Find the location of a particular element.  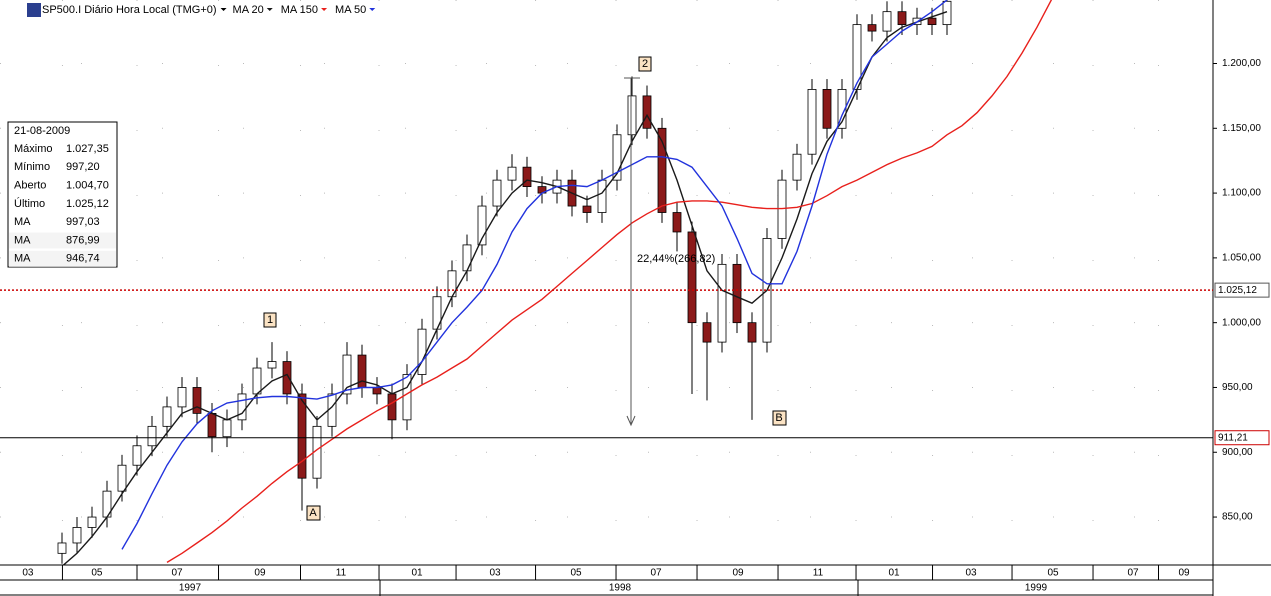

legend-entry: MA 20 is located at coordinates (248, 10).